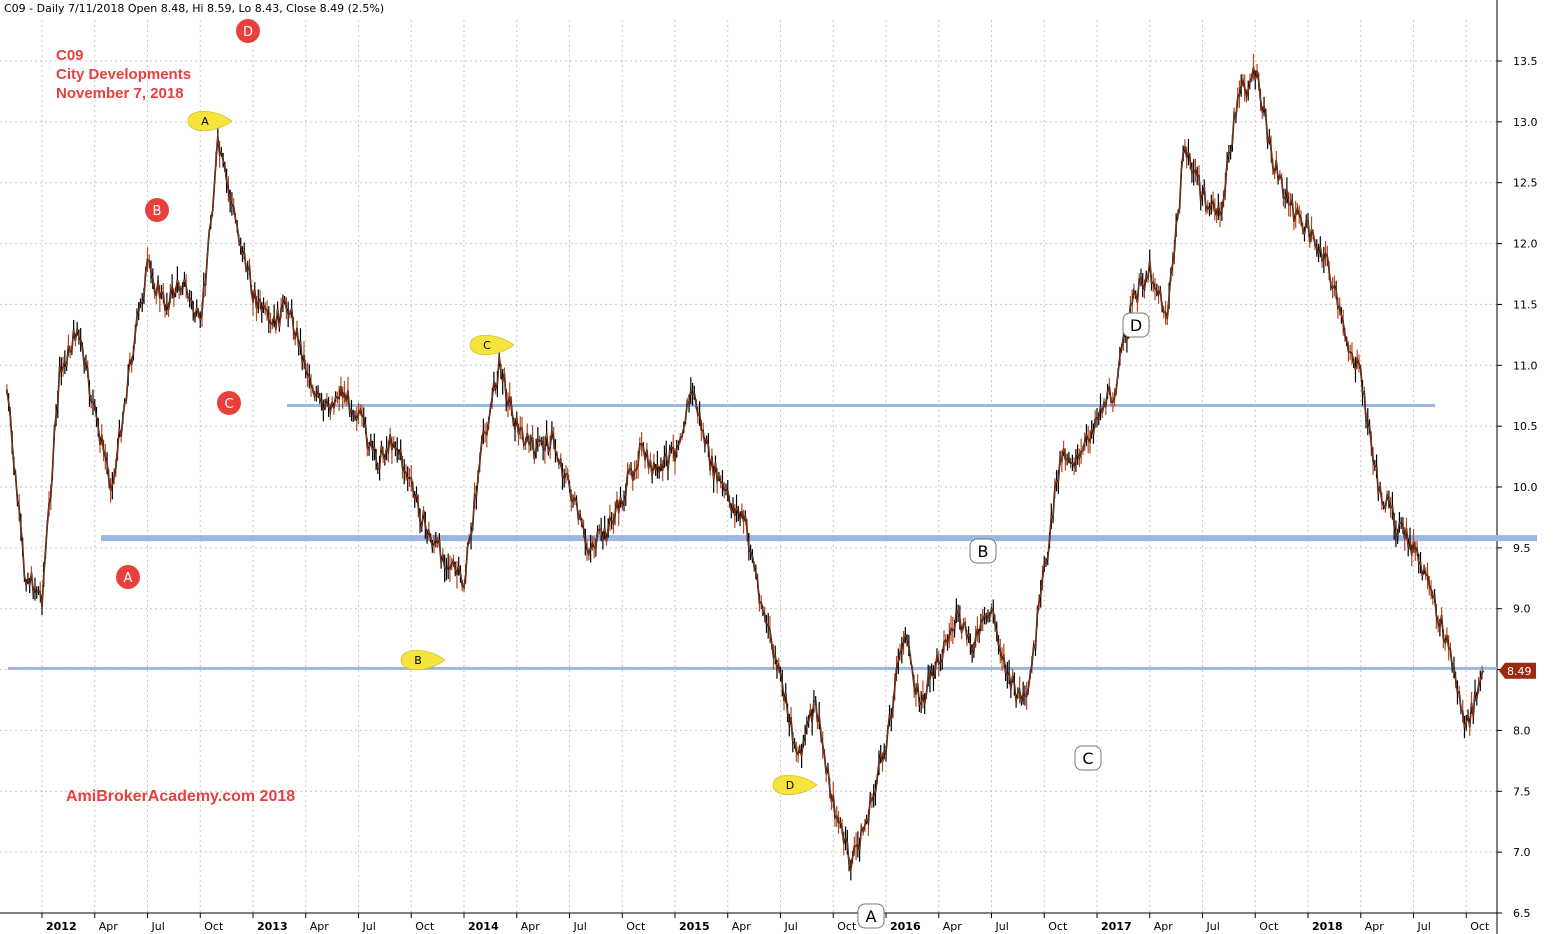 The height and width of the screenshot is (934, 1557). Describe the element at coordinates (1116, 926) in the screenshot. I see `x-tick-label: 2017` at that location.